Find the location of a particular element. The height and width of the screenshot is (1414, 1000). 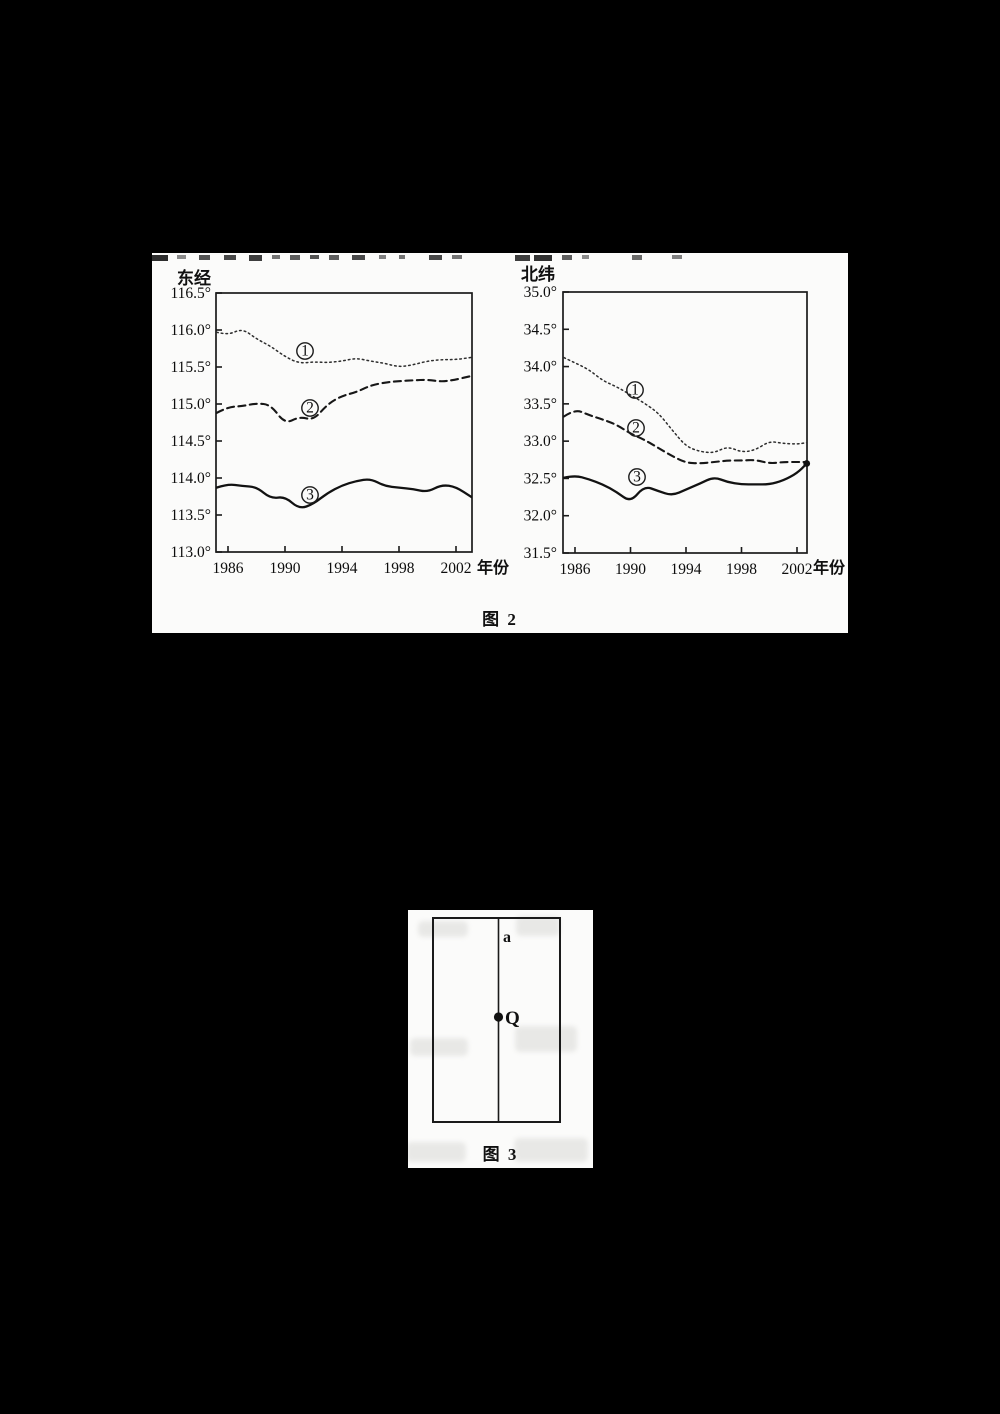

y-tick-label: 114.5° is located at coordinates (191, 441).